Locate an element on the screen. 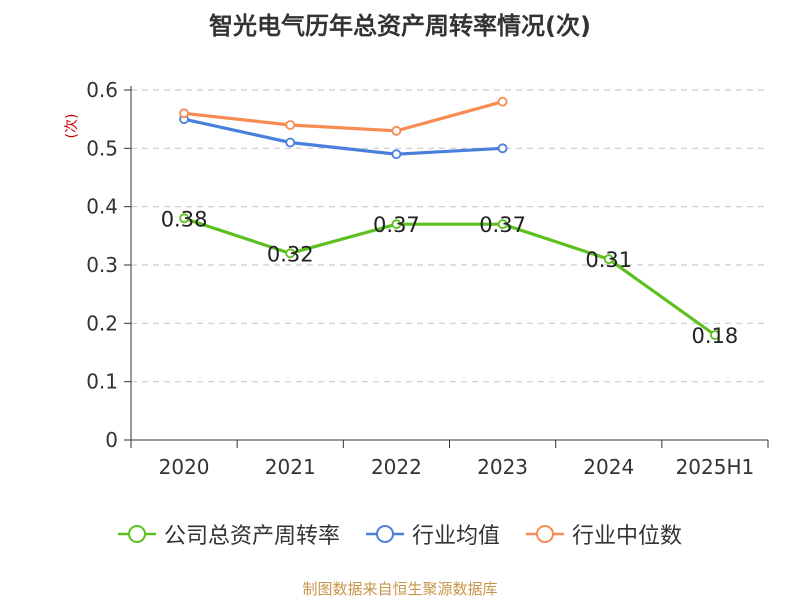 This screenshot has width=800, height=600. y-tick-label: 0.1 is located at coordinates (102, 382).